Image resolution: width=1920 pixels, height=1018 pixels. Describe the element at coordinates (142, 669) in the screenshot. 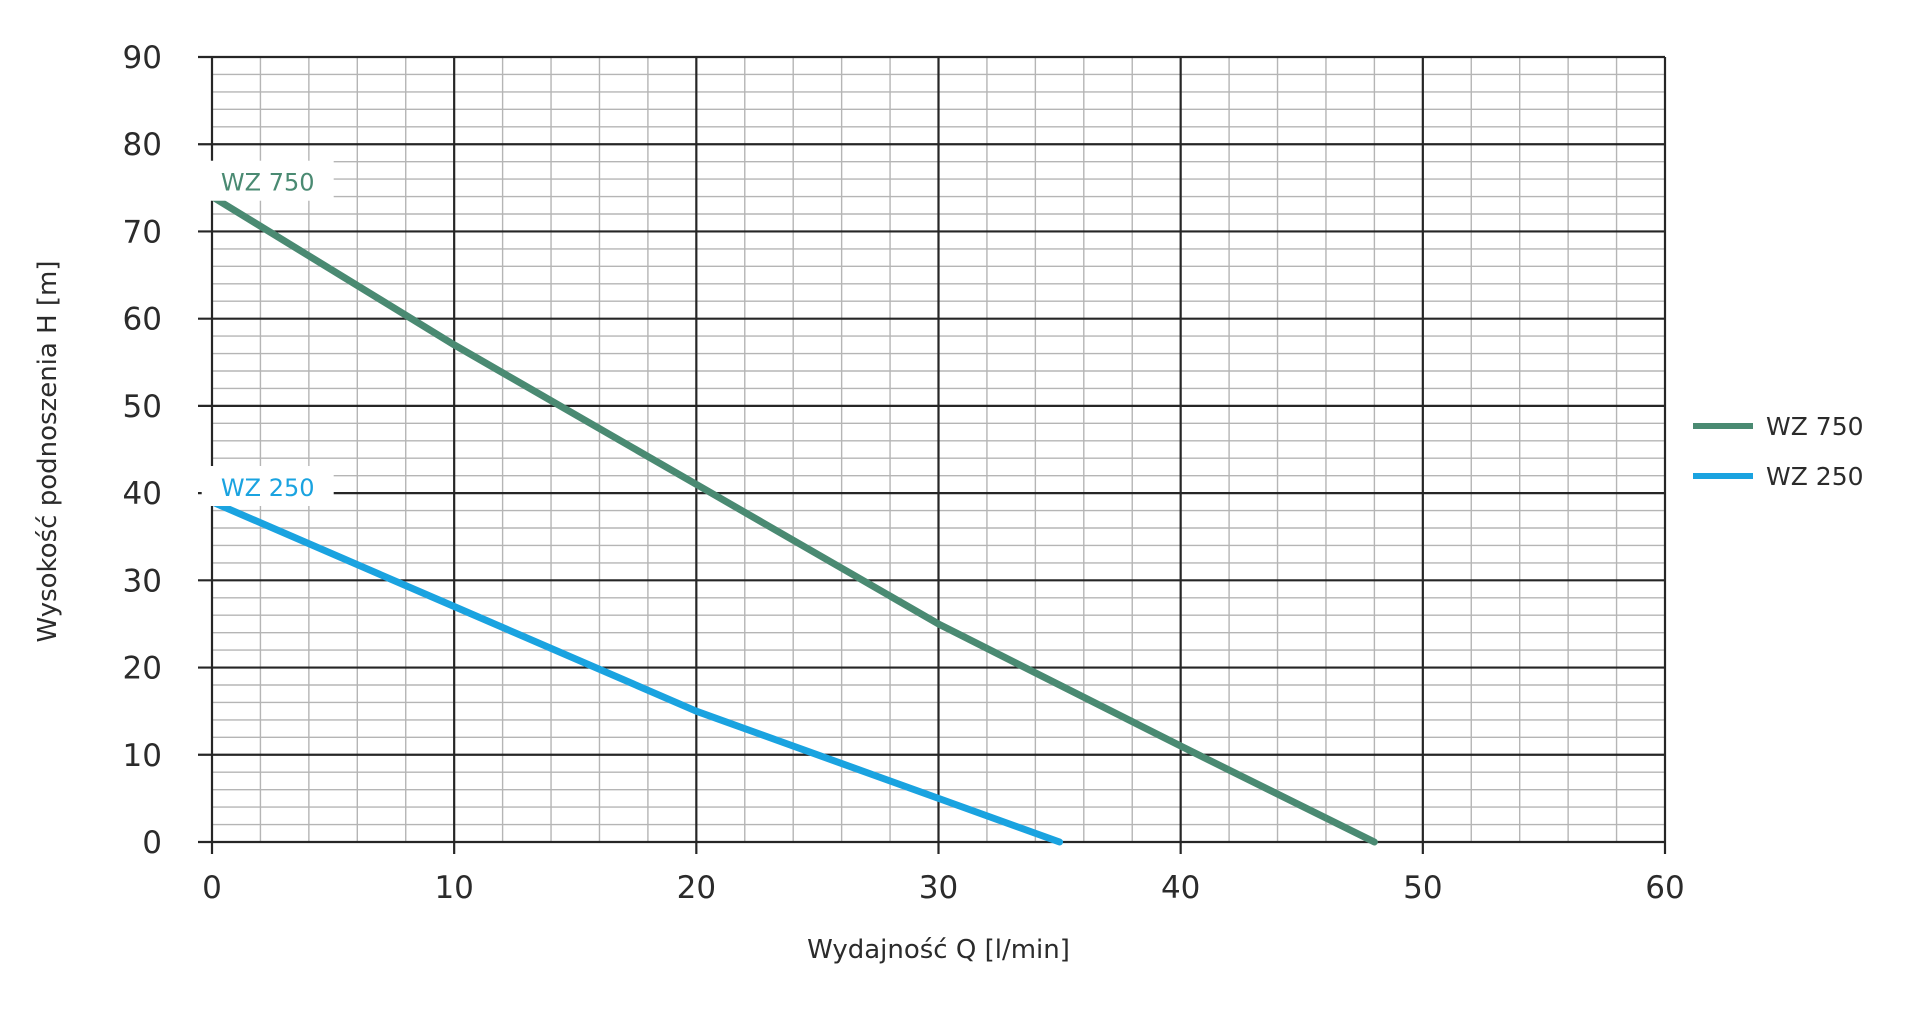

I see `y-tick-label: 20` at that location.